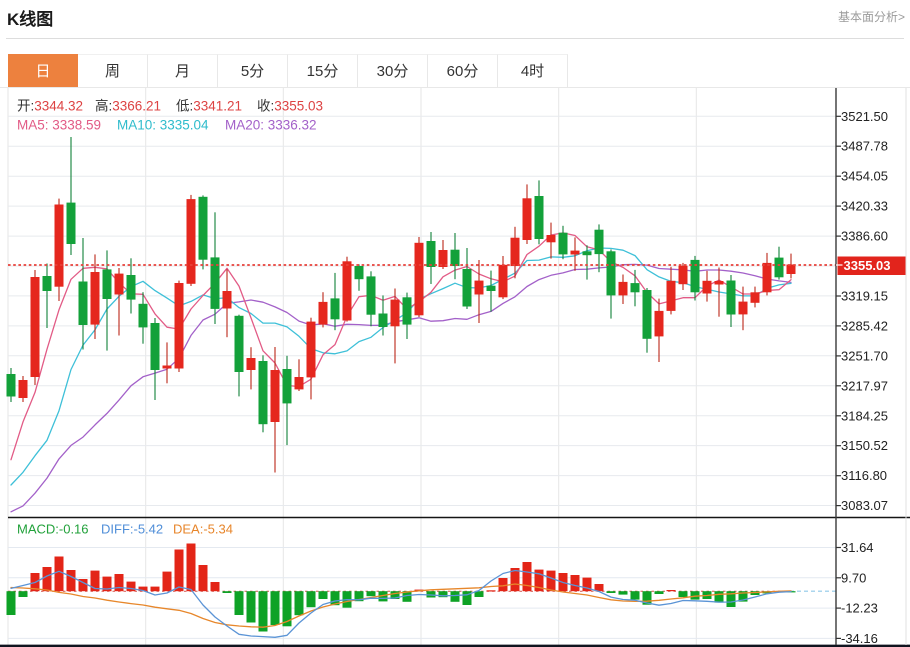 The image size is (910, 647). I want to click on svg-text: 收:3355.03, so click(290, 106).